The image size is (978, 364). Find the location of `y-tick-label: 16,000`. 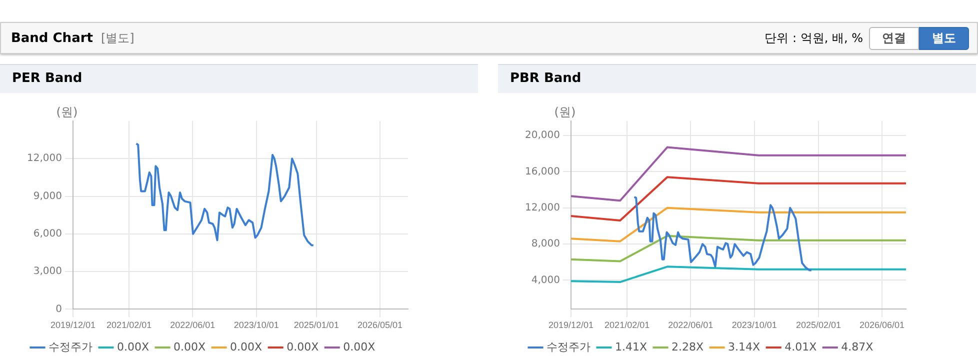

y-tick-label: 16,000 is located at coordinates (542, 172).